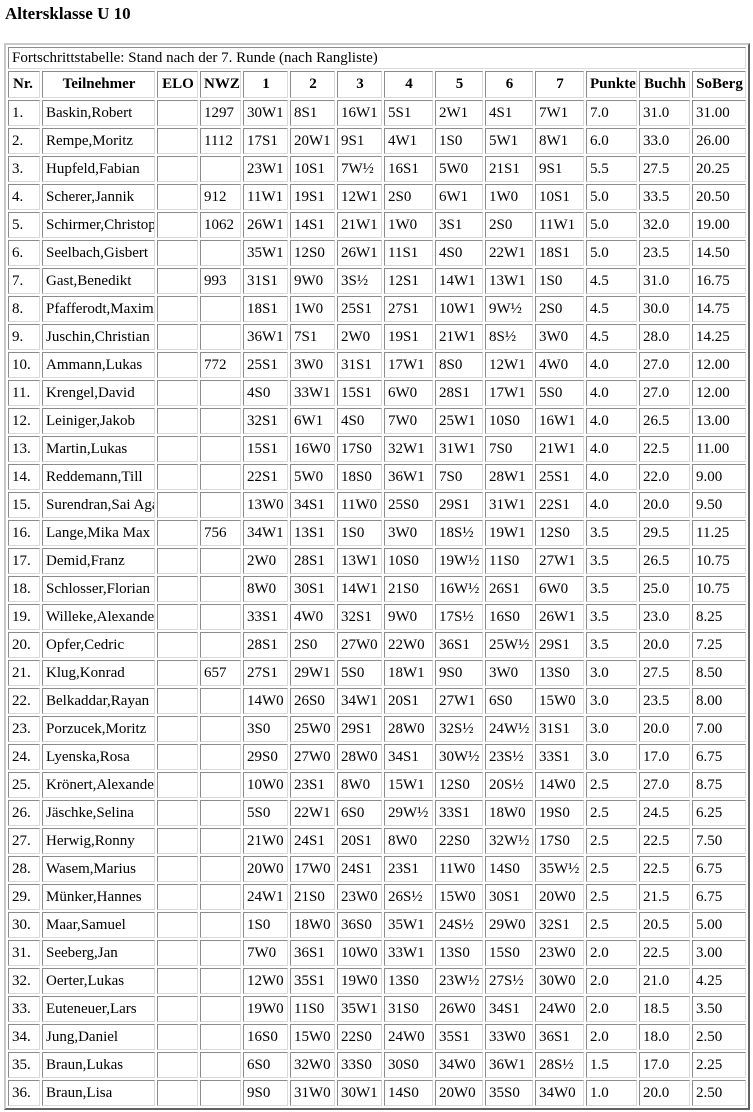 This screenshot has width=753, height=1112. Describe the element at coordinates (459, 337) in the screenshot. I see `cell-round-5: 21W1` at that location.